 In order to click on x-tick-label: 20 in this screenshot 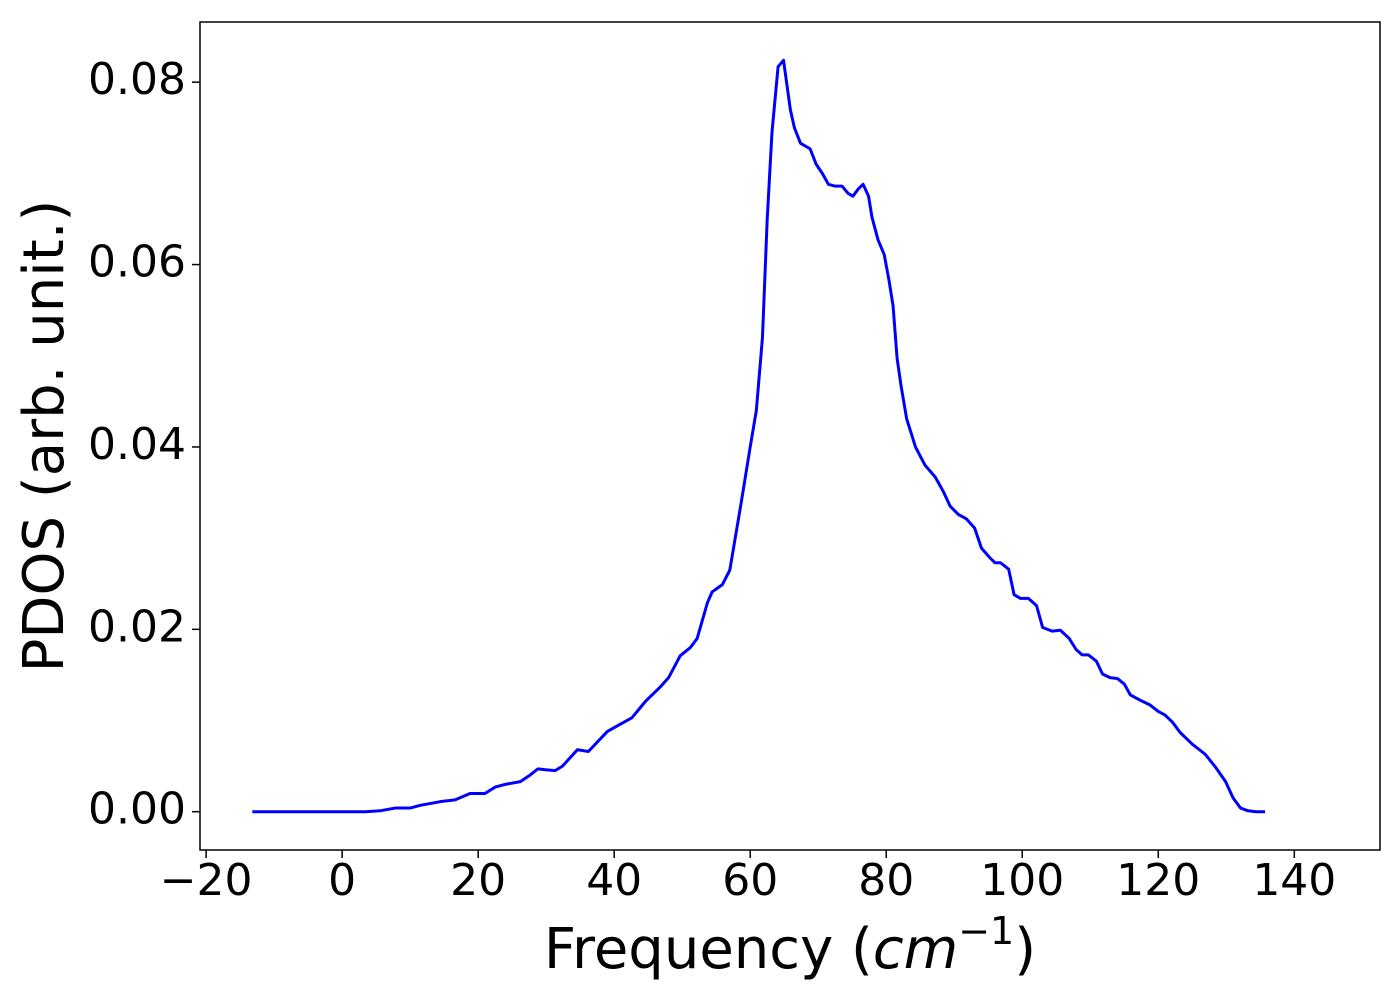, I will do `click(478, 880)`.